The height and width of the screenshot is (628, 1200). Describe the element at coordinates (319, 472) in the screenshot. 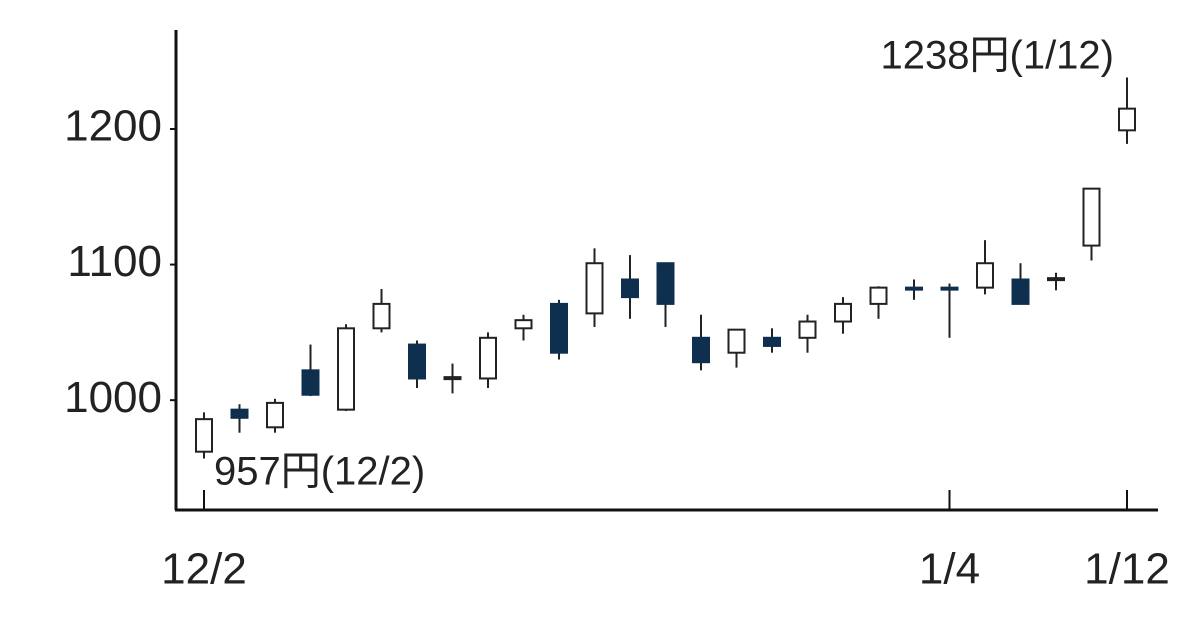

I see `low-annotation: 957円(12/2)` at that location.